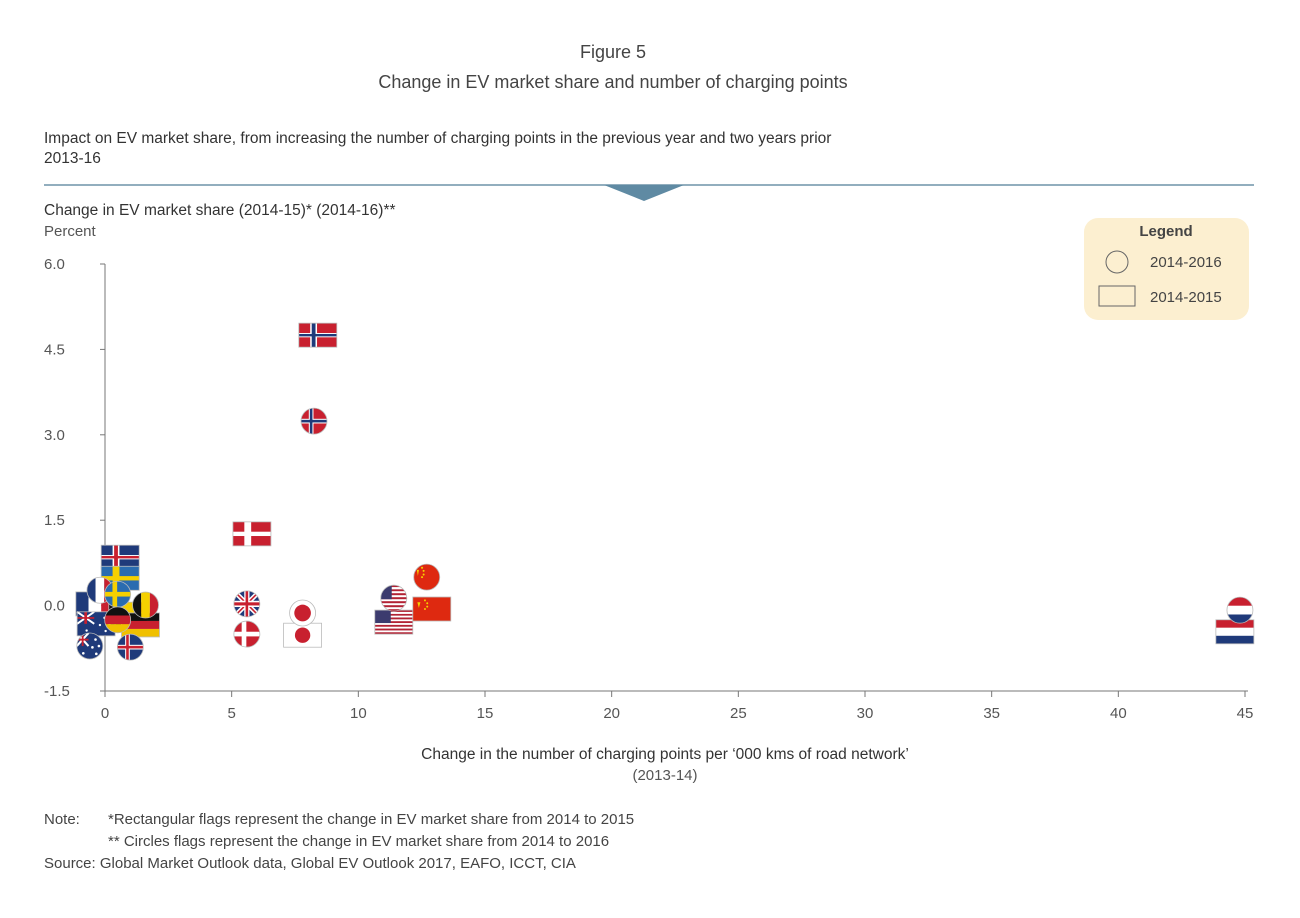 Image resolution: width=1300 pixels, height=918 pixels. I want to click on belgium-flag-icon, so click(145, 605).